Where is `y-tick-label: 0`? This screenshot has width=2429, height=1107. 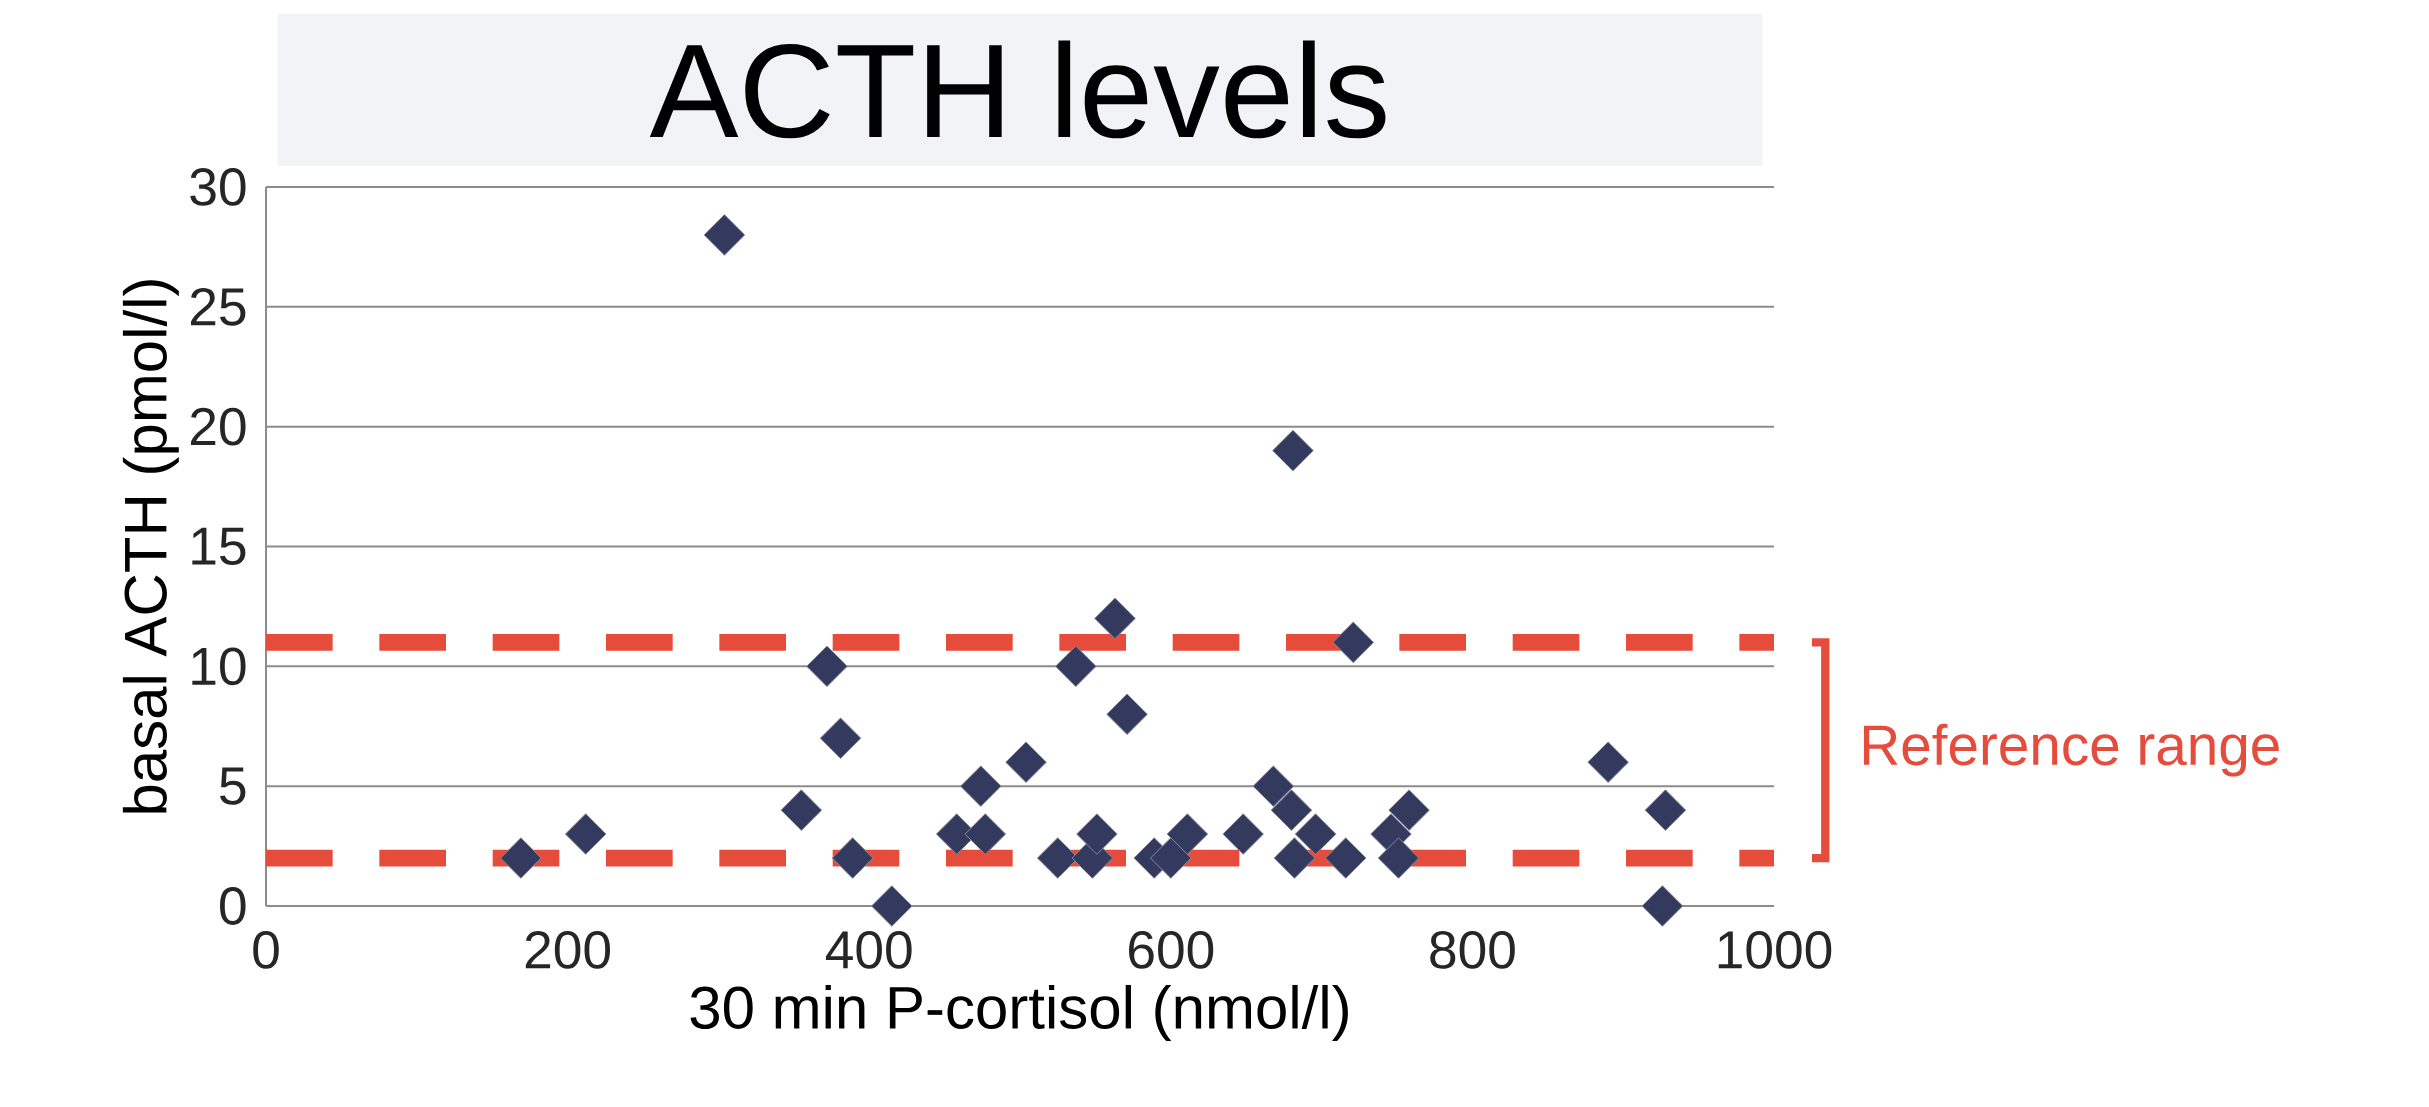
y-tick-label: 0 is located at coordinates (233, 906).